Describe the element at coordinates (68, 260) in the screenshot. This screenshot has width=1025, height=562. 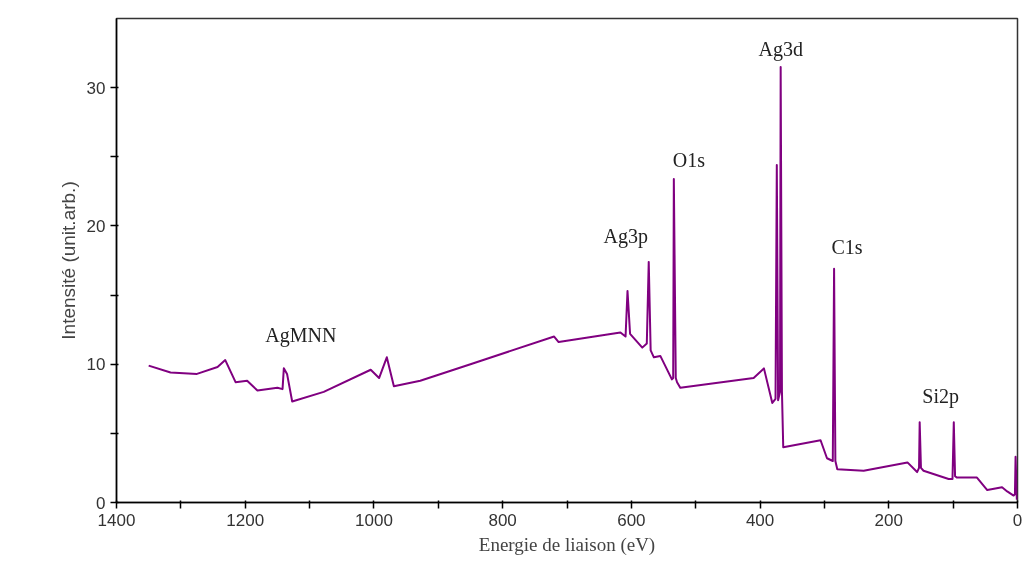
I see `y-axis-title: Intensité (unit.arb.)` at that location.